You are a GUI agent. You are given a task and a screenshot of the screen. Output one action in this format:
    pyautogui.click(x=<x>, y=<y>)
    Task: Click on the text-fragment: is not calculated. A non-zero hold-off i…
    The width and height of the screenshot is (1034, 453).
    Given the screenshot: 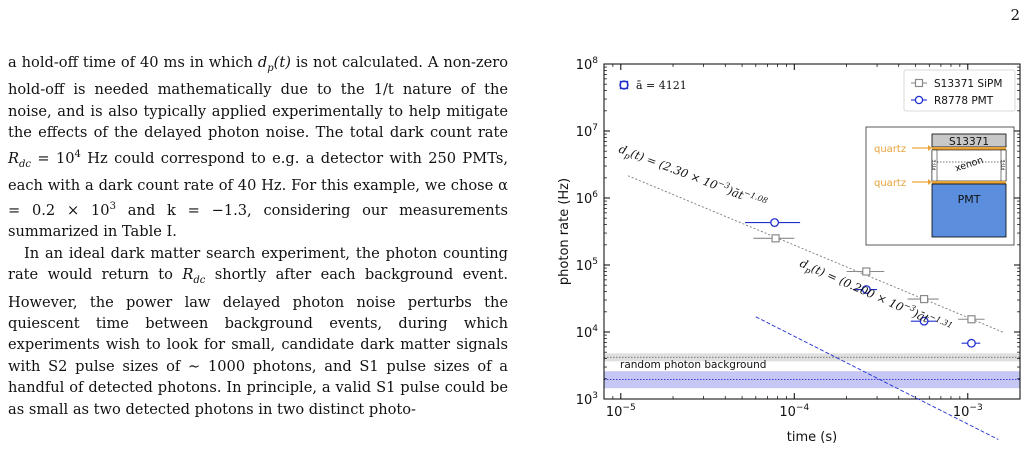 What is the action you would take?
    pyautogui.click(x=258, y=98)
    